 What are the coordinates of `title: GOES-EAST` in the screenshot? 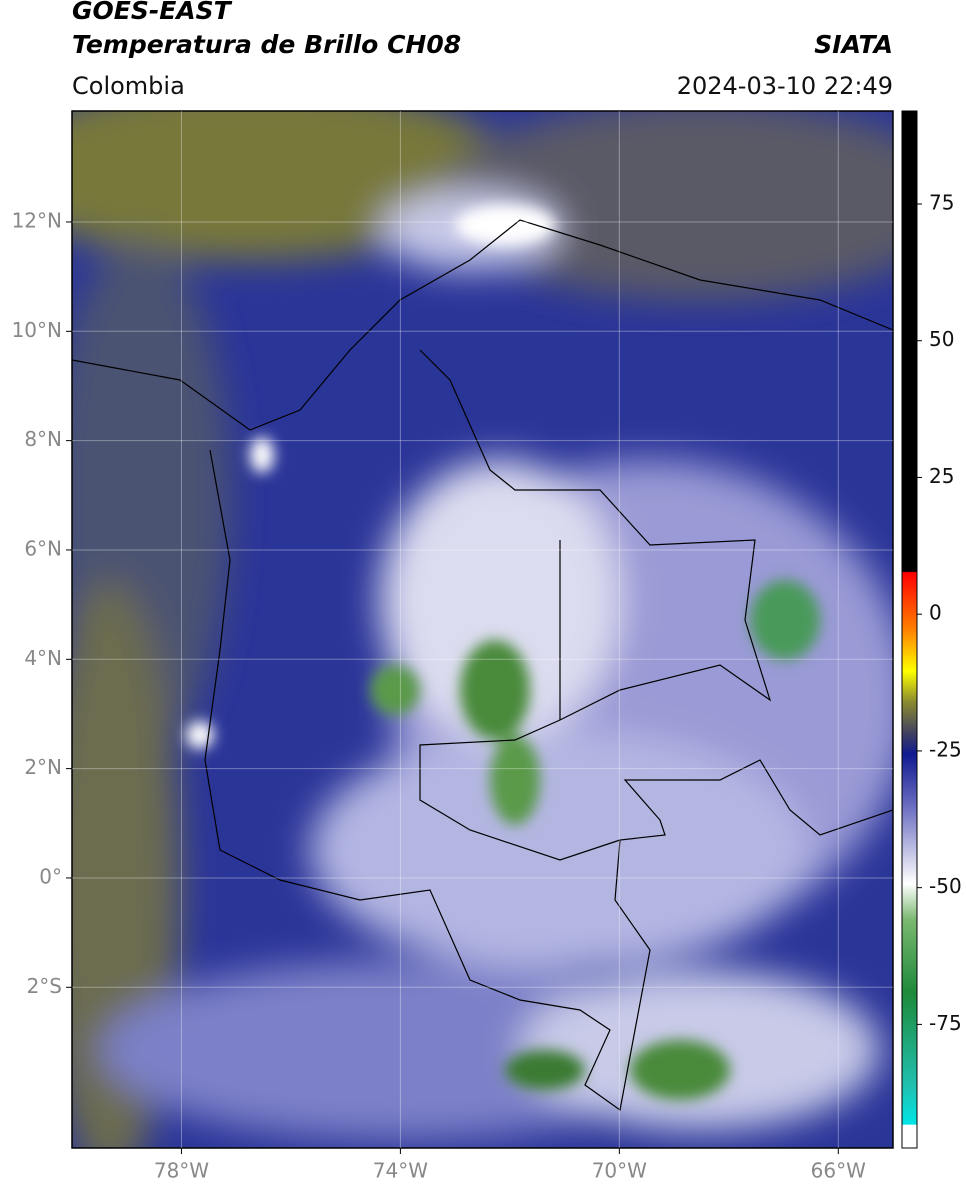 It's located at (152, 12).